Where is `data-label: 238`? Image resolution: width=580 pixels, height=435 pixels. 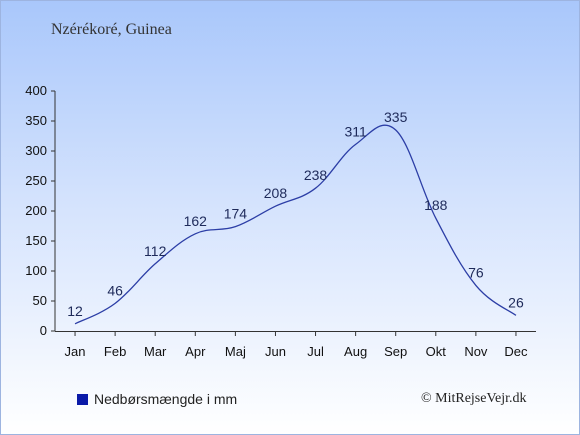
data-label: 238 is located at coordinates (316, 175).